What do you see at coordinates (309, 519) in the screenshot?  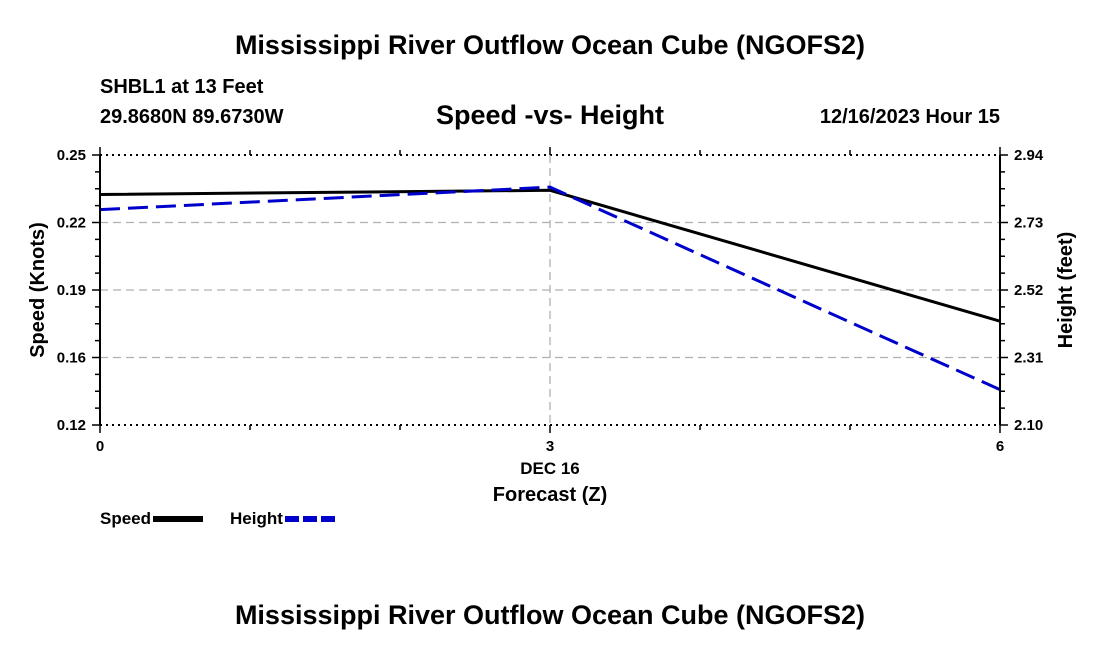 I see `legend-swatch-height` at bounding box center [309, 519].